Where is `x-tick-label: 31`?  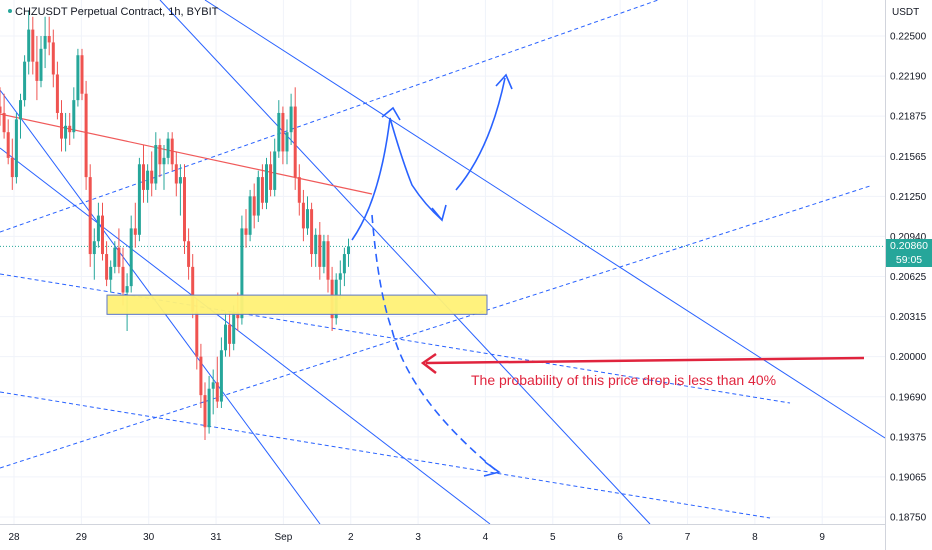
x-tick-label: 31 is located at coordinates (216, 537).